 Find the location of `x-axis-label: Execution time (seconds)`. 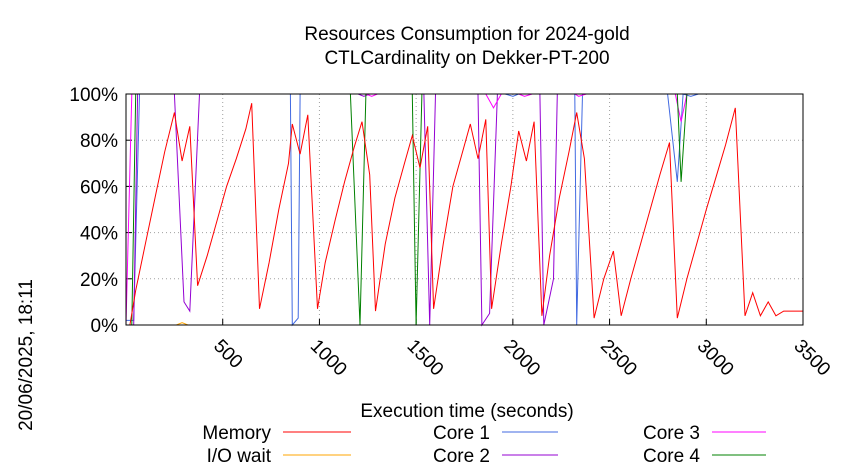

x-axis-label: Execution time (seconds) is located at coordinates (466, 411).